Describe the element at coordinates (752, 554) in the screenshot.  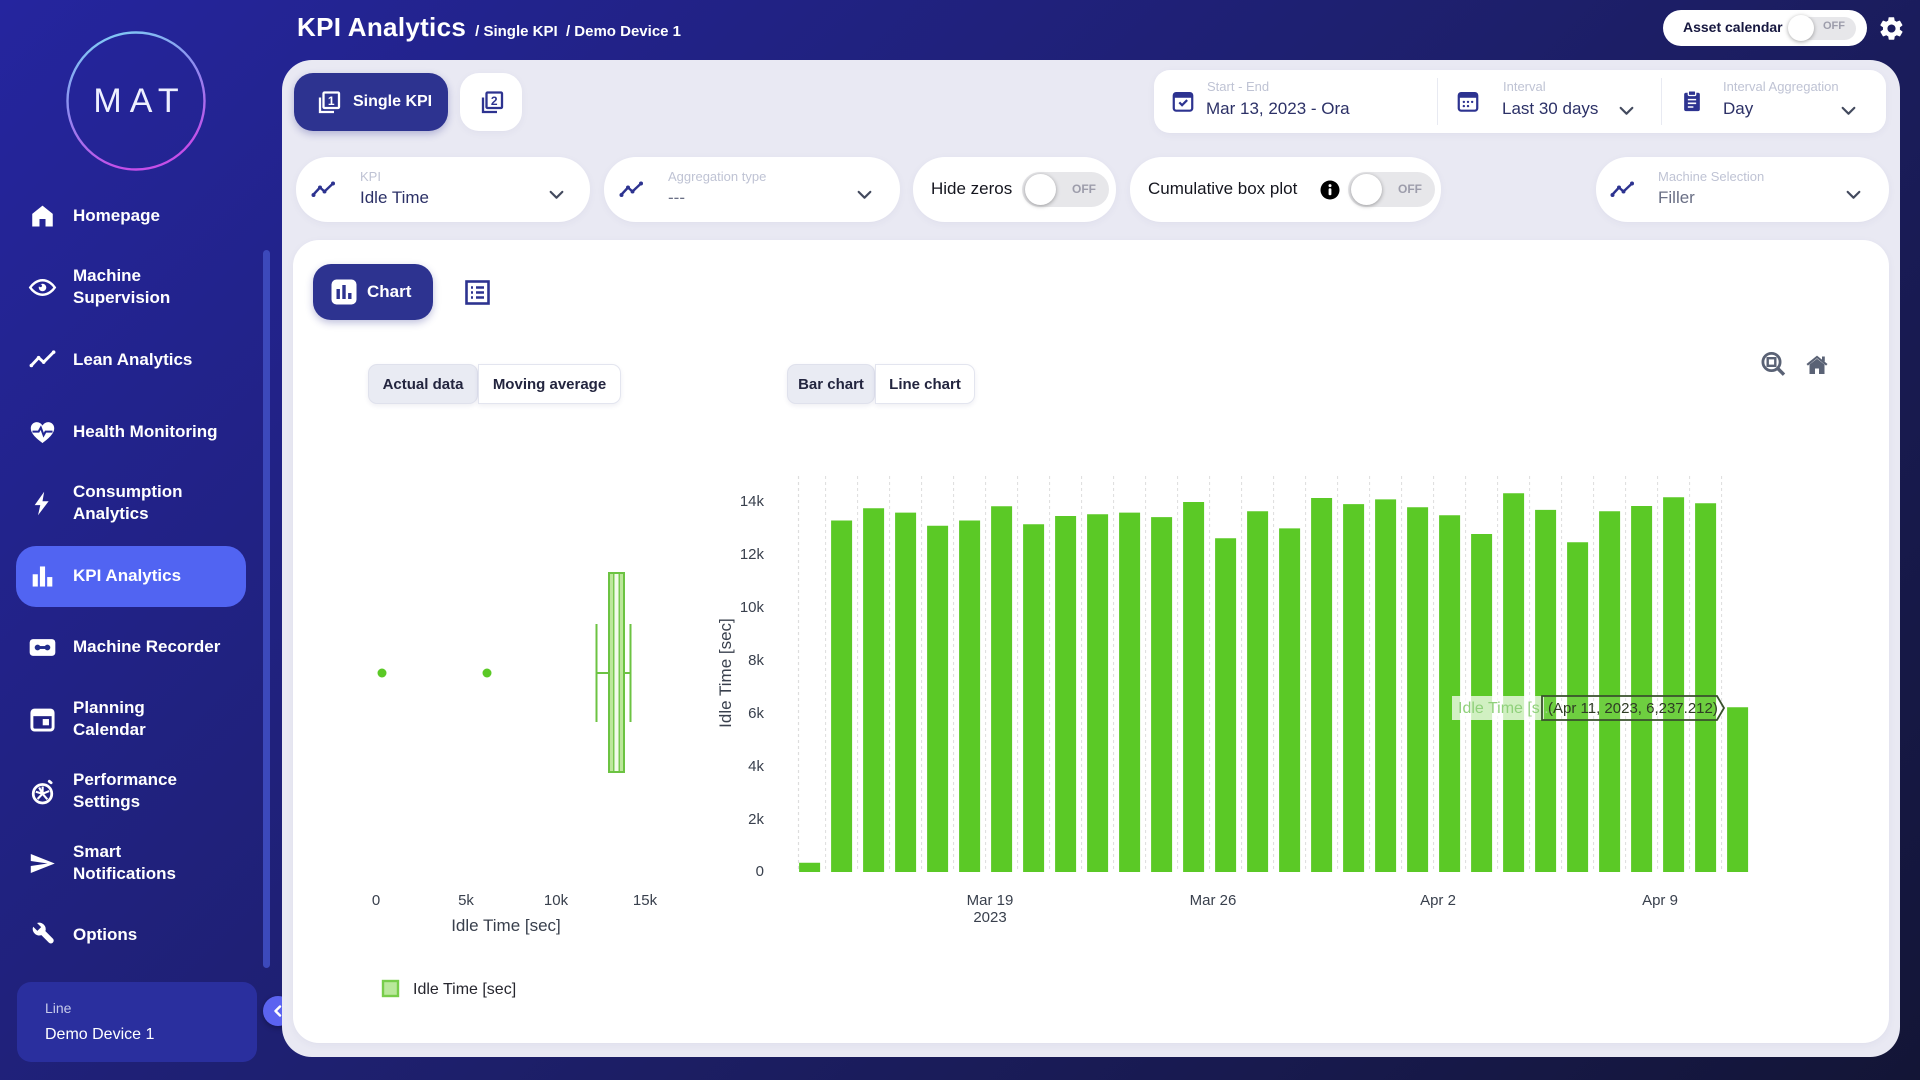
I see `svg-text: 12k` at that location.